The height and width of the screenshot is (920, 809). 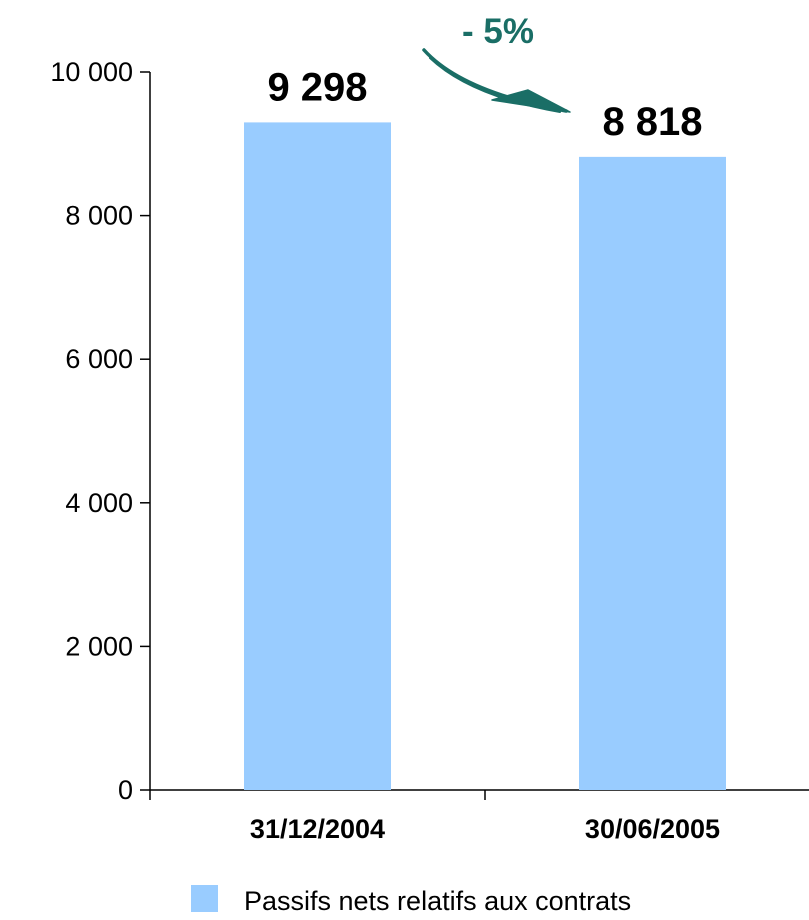 I want to click on change-arrow-head, so click(x=531, y=101).